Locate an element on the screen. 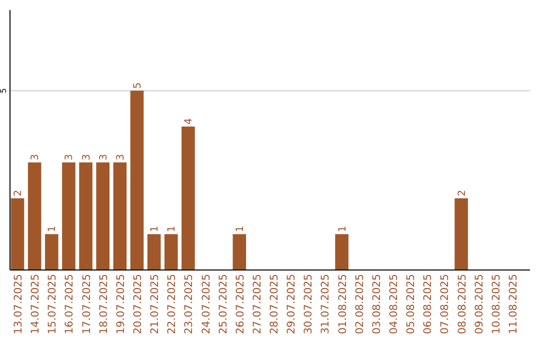 The height and width of the screenshot is (340, 540). x-tick-label: 15.07.2025 is located at coordinates (52, 304).